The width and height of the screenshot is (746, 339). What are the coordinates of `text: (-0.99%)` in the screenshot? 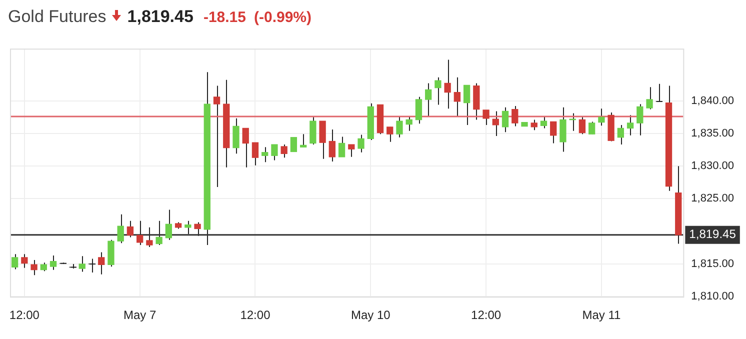 It's located at (283, 17).